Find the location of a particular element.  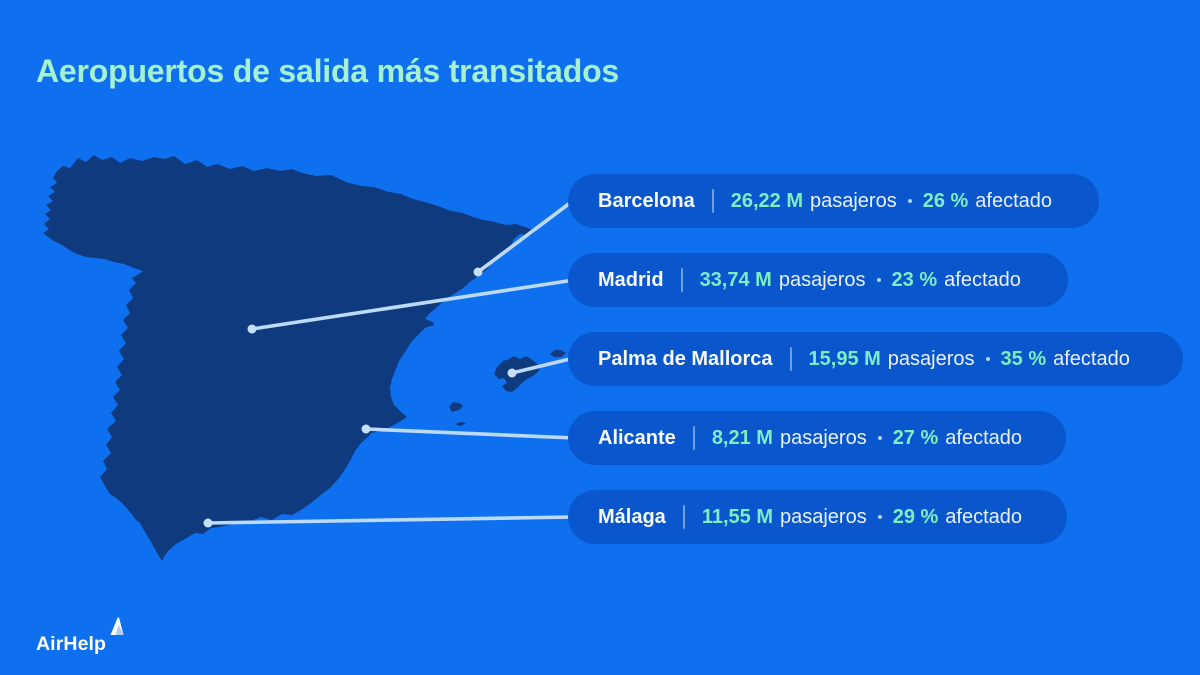

airport-name: Madrid is located at coordinates (631, 279).